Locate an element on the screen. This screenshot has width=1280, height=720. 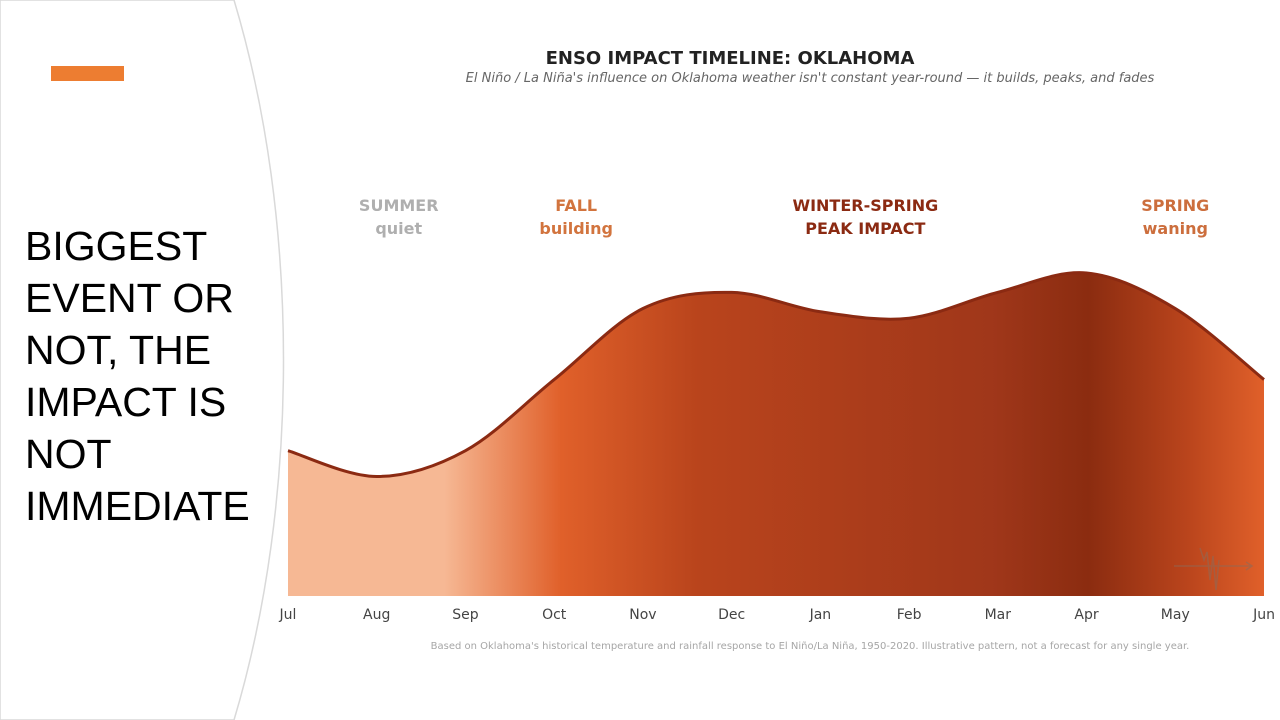
x-tick-label: Oct is located at coordinates (554, 615).